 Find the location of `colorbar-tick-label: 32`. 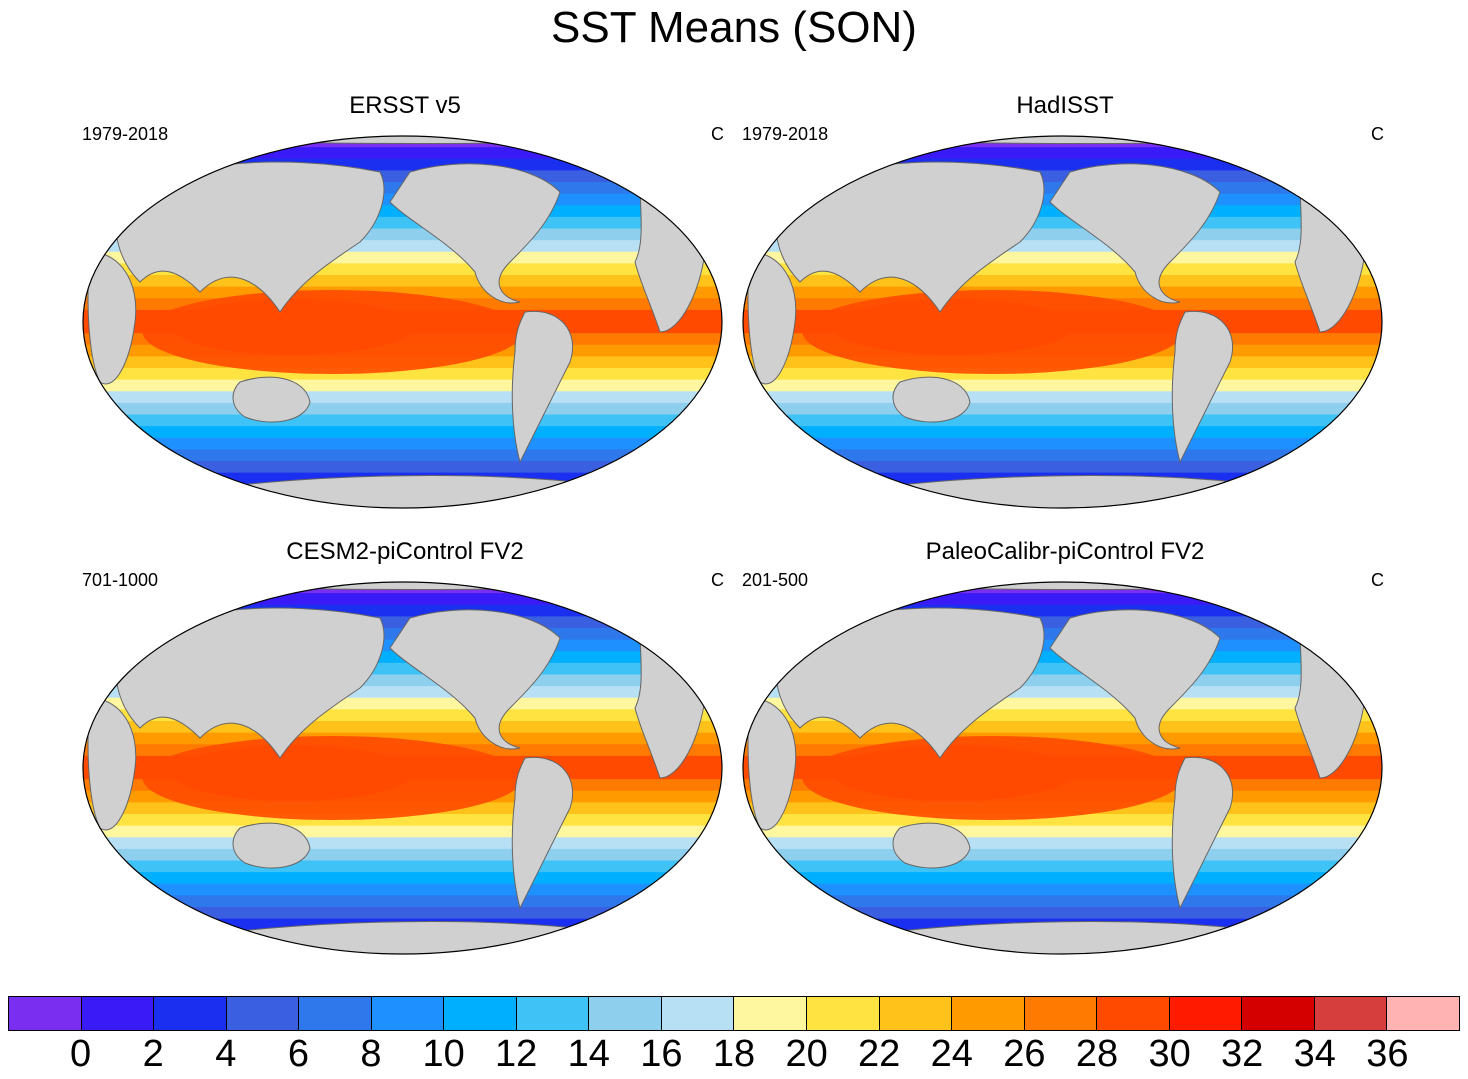

colorbar-tick-label: 32 is located at coordinates (1242, 1054).